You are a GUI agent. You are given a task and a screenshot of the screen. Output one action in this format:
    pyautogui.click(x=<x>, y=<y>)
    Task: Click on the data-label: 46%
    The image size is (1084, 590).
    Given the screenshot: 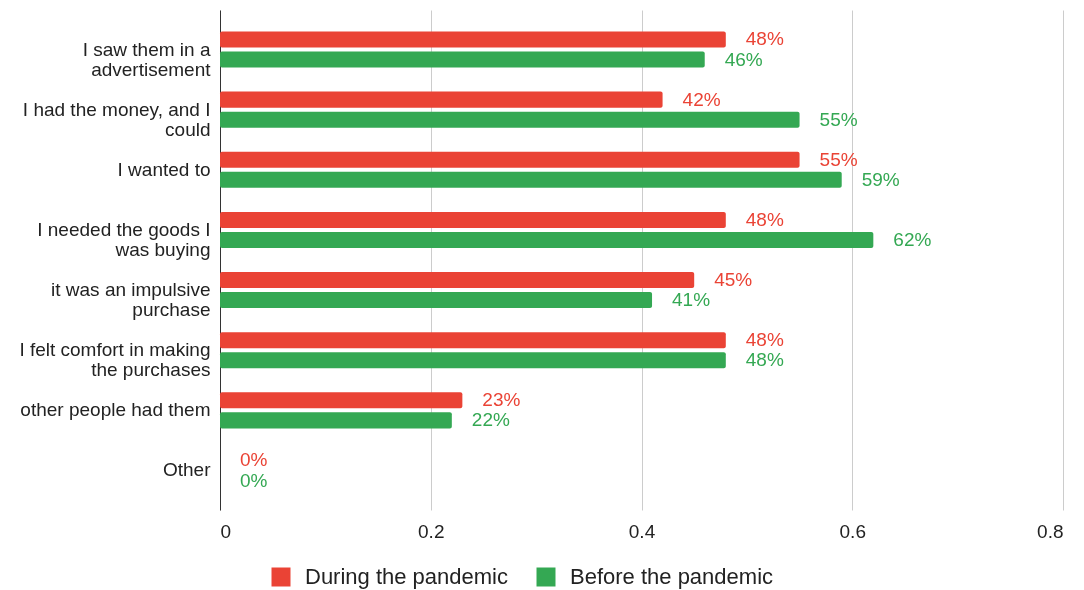 What is the action you would take?
    pyautogui.click(x=743, y=59)
    